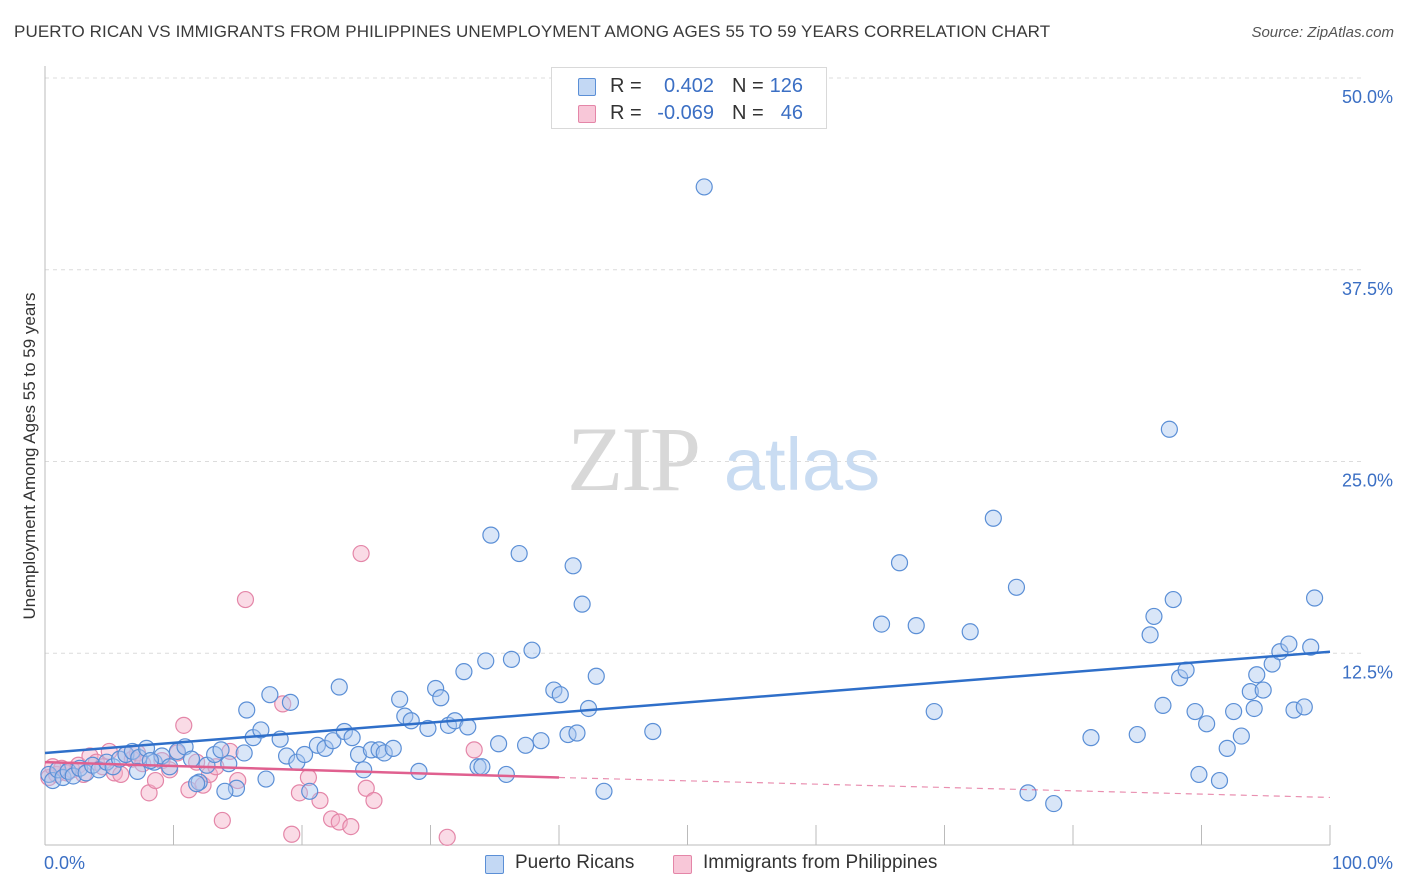  Describe the element at coordinates (1367, 672) in the screenshot. I see `y-tick-label: 12.5%` at that location.